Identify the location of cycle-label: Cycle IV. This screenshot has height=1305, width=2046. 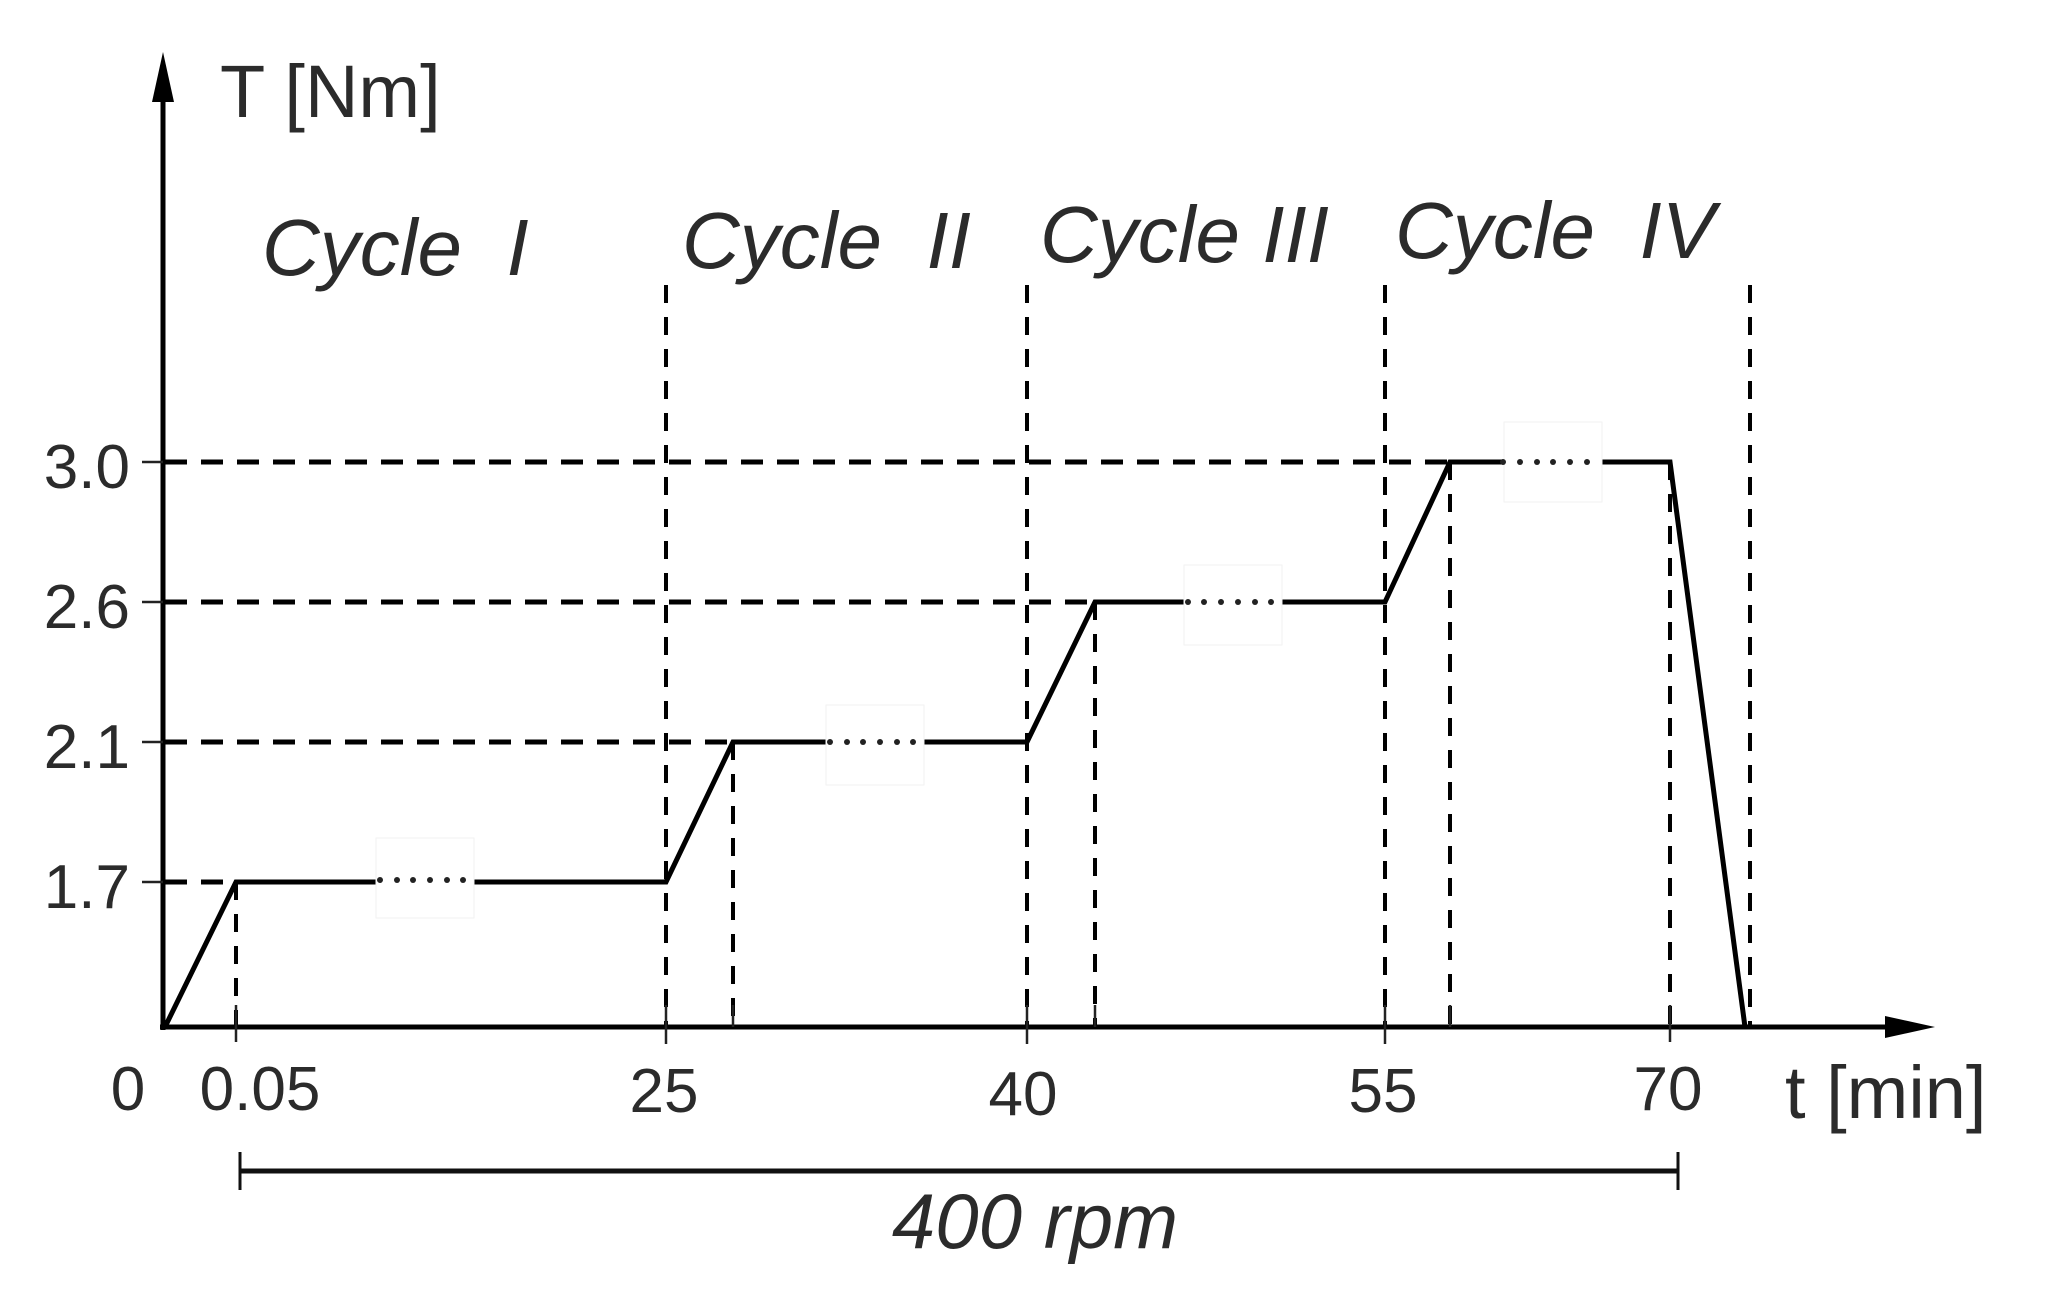
(1558, 230).